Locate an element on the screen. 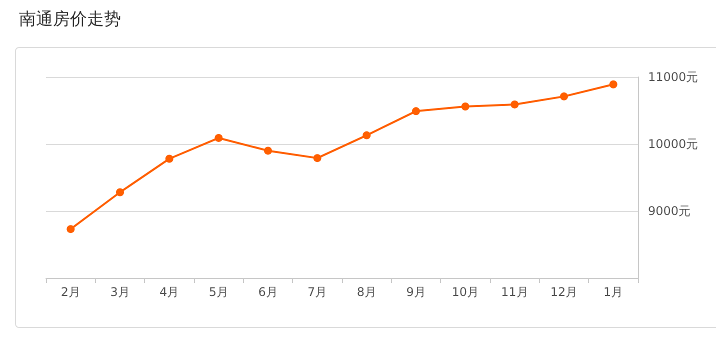 This screenshot has width=716, height=350. chart-title: 南通房价走势 is located at coordinates (70, 20).